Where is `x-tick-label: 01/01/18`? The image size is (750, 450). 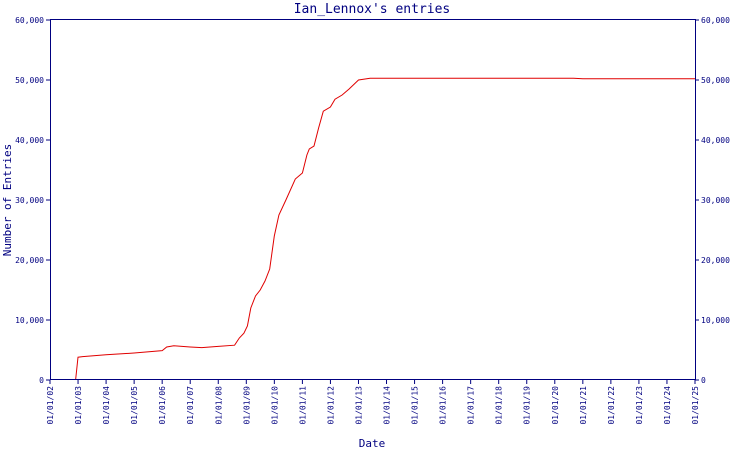
x-tick-label: 01/01/18 is located at coordinates (499, 405).